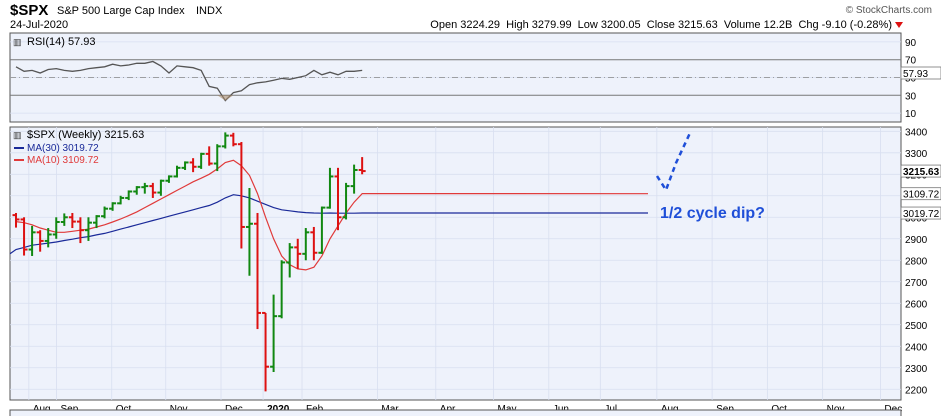 The width and height of the screenshot is (941, 416). I want to click on symbol: $SPX, so click(29, 10).